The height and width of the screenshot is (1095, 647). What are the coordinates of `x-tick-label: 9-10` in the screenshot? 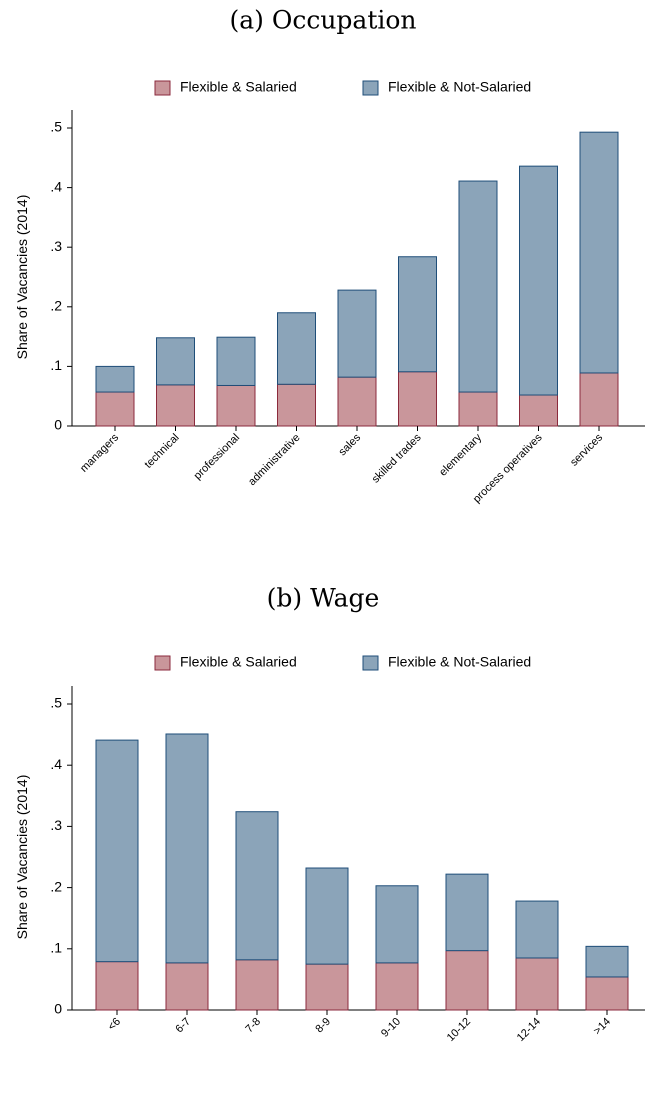 It's located at (391, 1028).